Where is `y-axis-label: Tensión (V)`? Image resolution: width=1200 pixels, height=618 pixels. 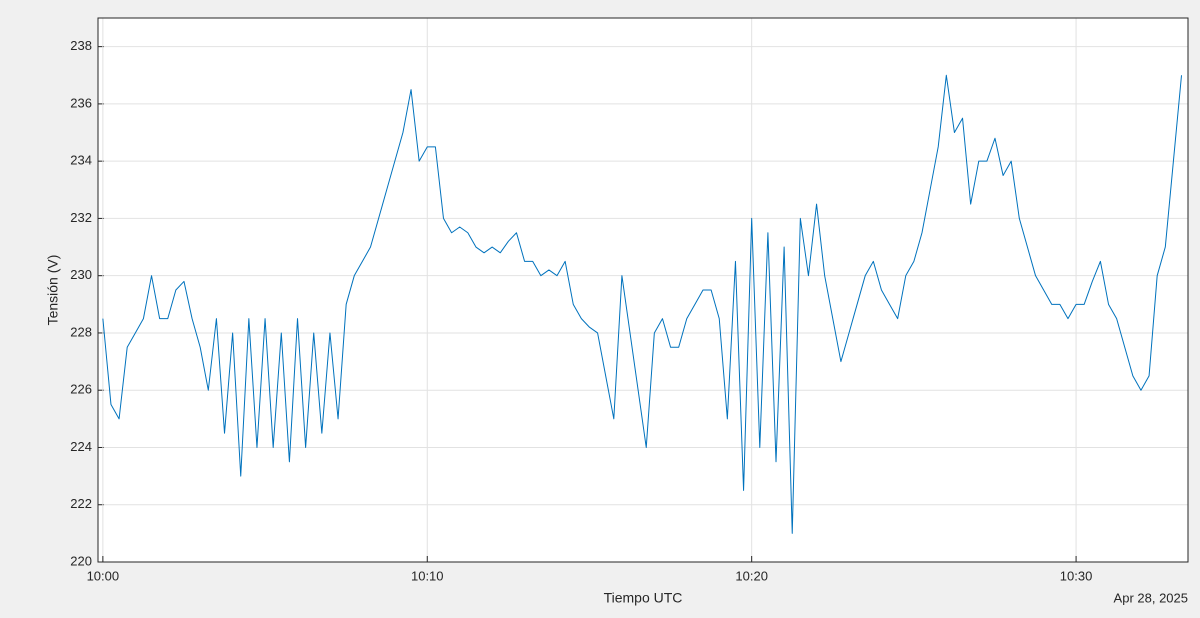
y-axis-label: Tensión (V) is located at coordinates (53, 290).